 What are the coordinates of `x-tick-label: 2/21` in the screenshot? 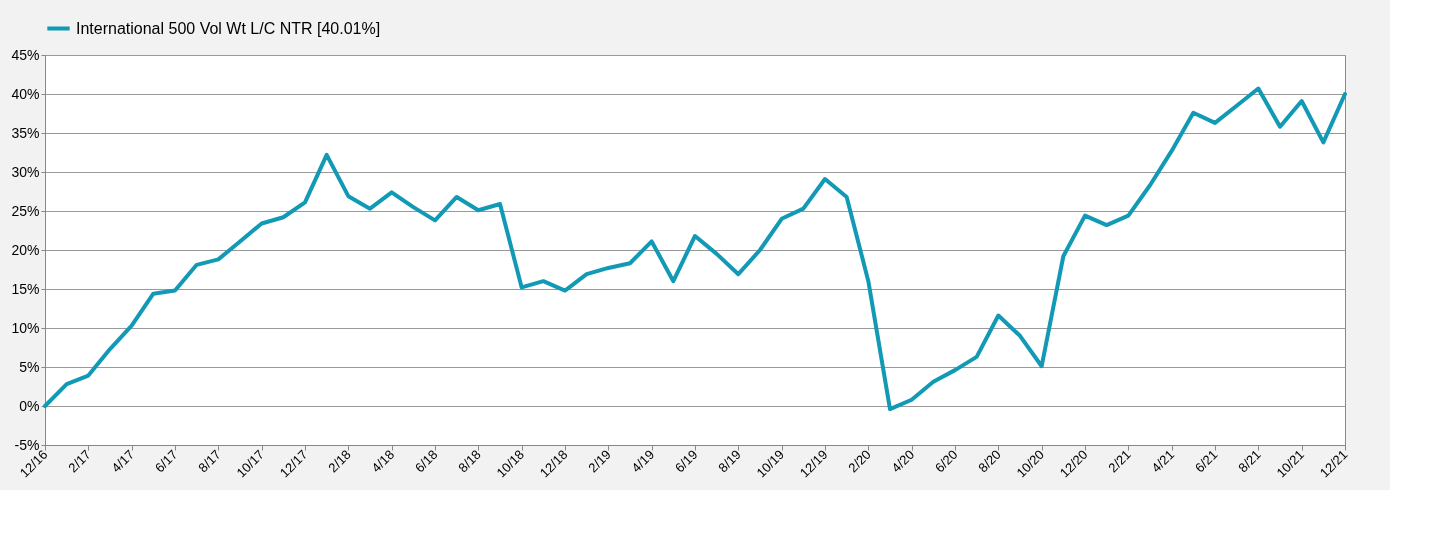 It's located at (1119, 461).